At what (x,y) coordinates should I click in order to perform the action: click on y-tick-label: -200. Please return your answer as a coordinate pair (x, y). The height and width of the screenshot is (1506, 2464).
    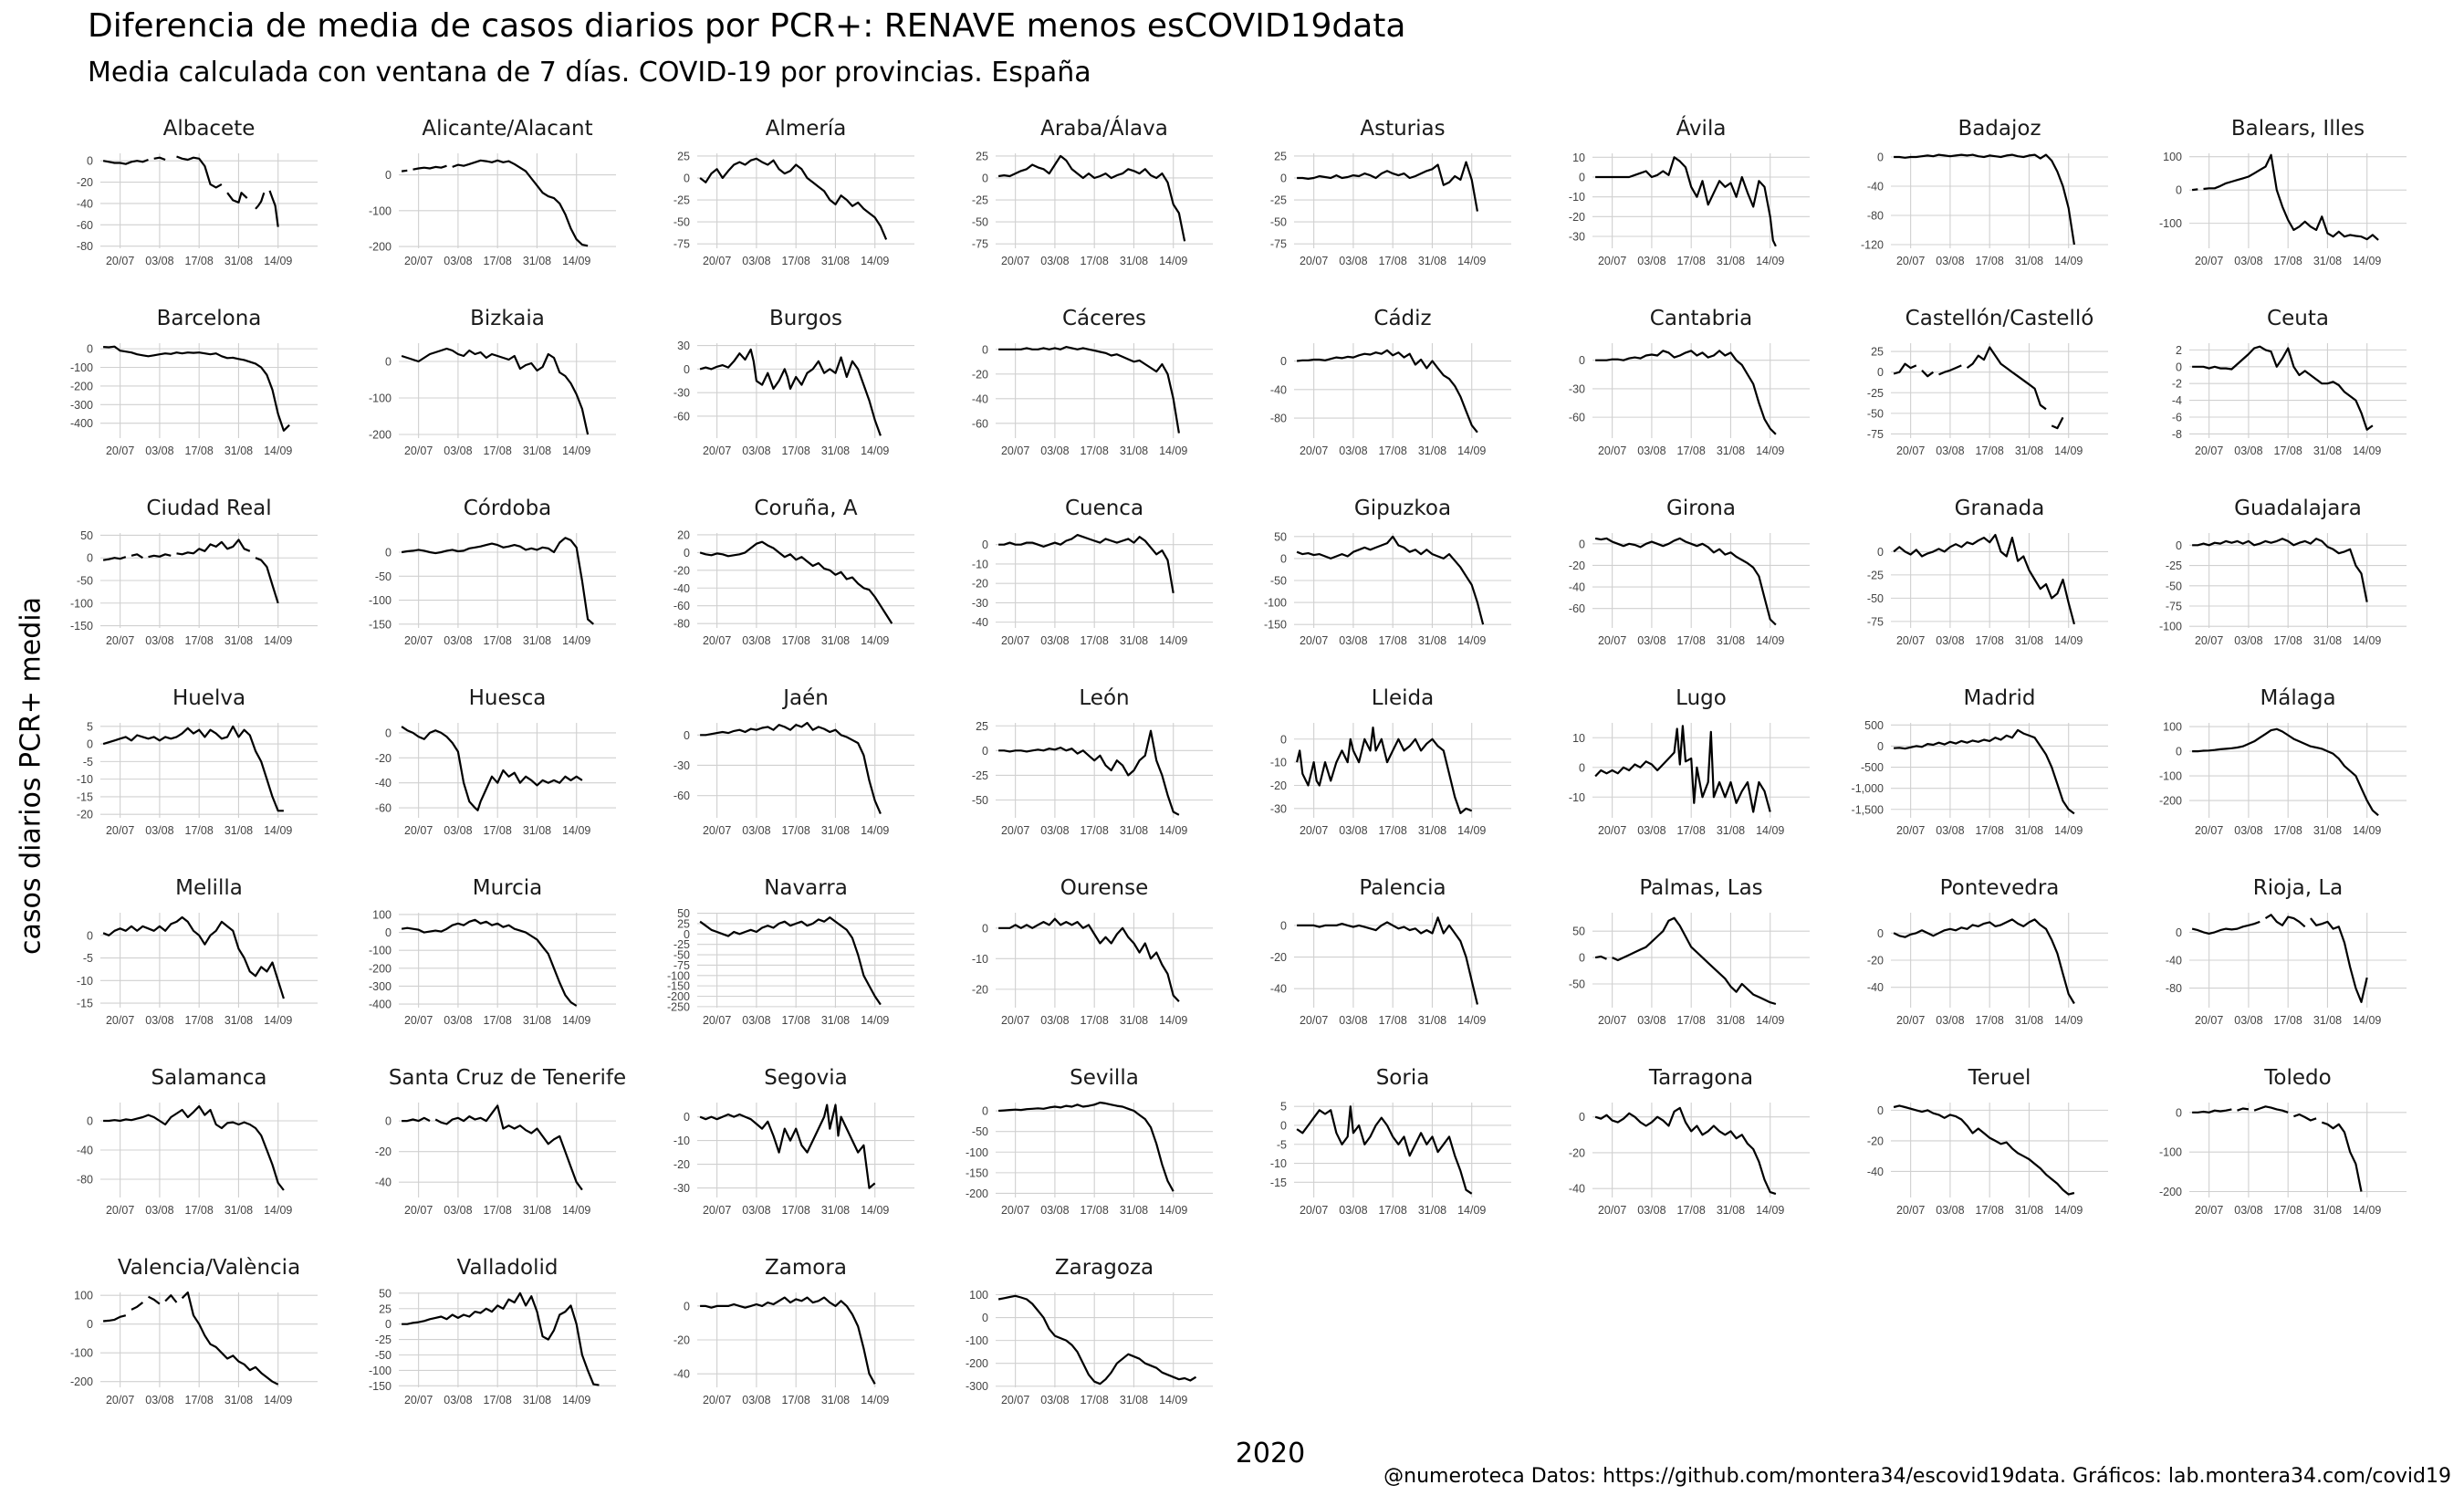
    Looking at the image, I should click on (81, 386).